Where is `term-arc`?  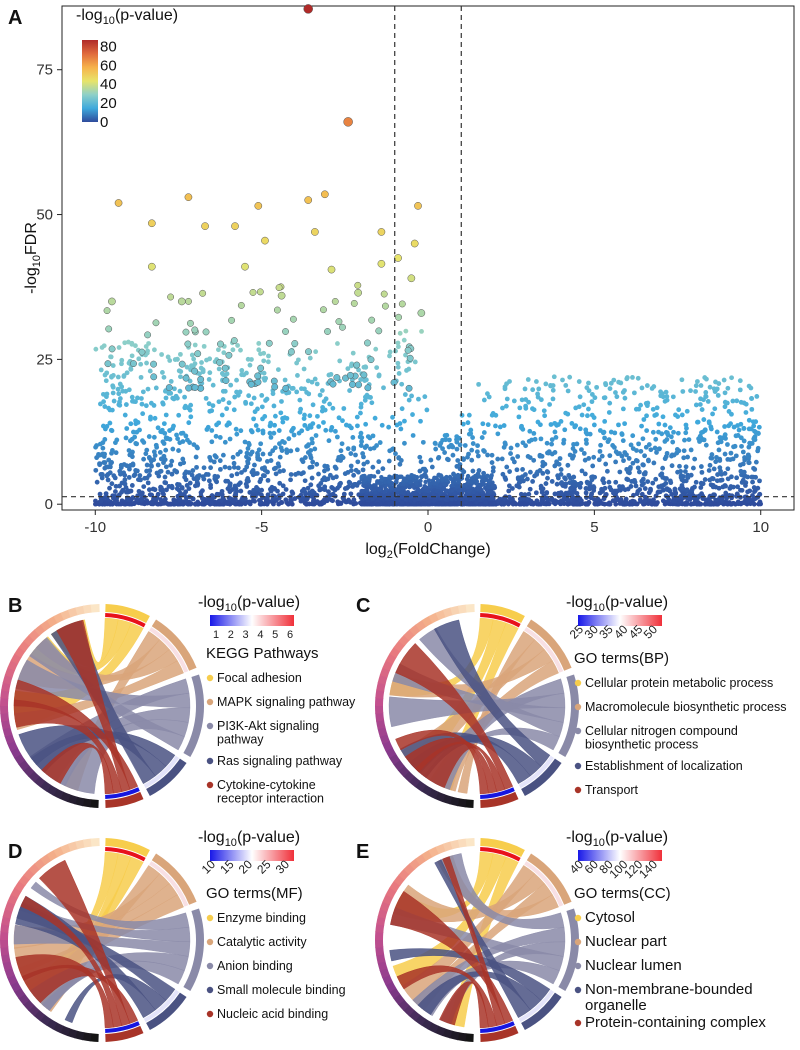
term-arc is located at coordinates (502, 614).